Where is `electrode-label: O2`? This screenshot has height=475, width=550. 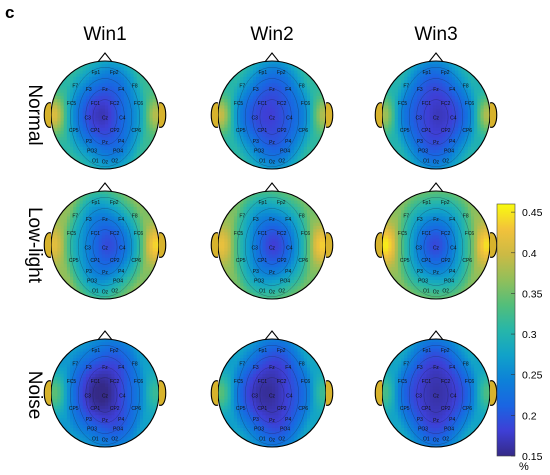 electrode-label: O2 is located at coordinates (445, 439).